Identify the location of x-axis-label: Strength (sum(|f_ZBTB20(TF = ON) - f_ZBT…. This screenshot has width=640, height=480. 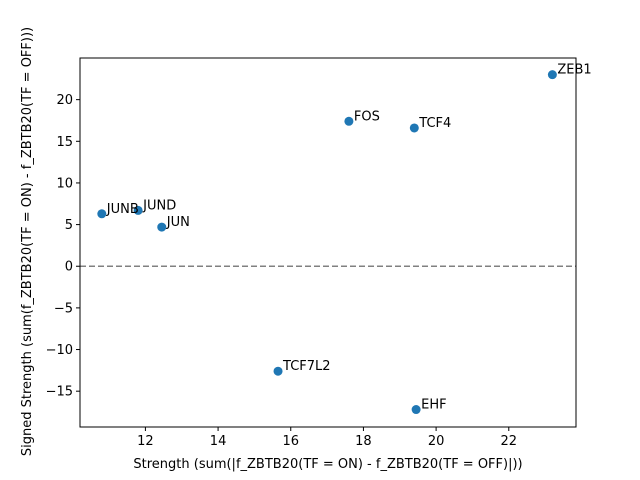
(327, 464).